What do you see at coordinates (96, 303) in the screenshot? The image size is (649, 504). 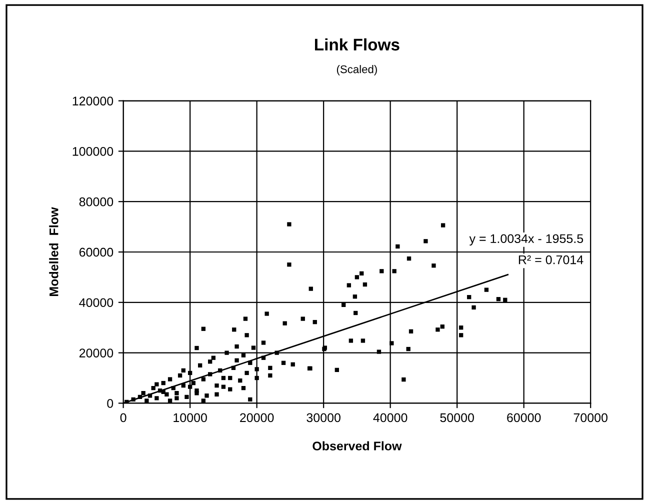 I see `y-tick-label: 40000` at bounding box center [96, 303].